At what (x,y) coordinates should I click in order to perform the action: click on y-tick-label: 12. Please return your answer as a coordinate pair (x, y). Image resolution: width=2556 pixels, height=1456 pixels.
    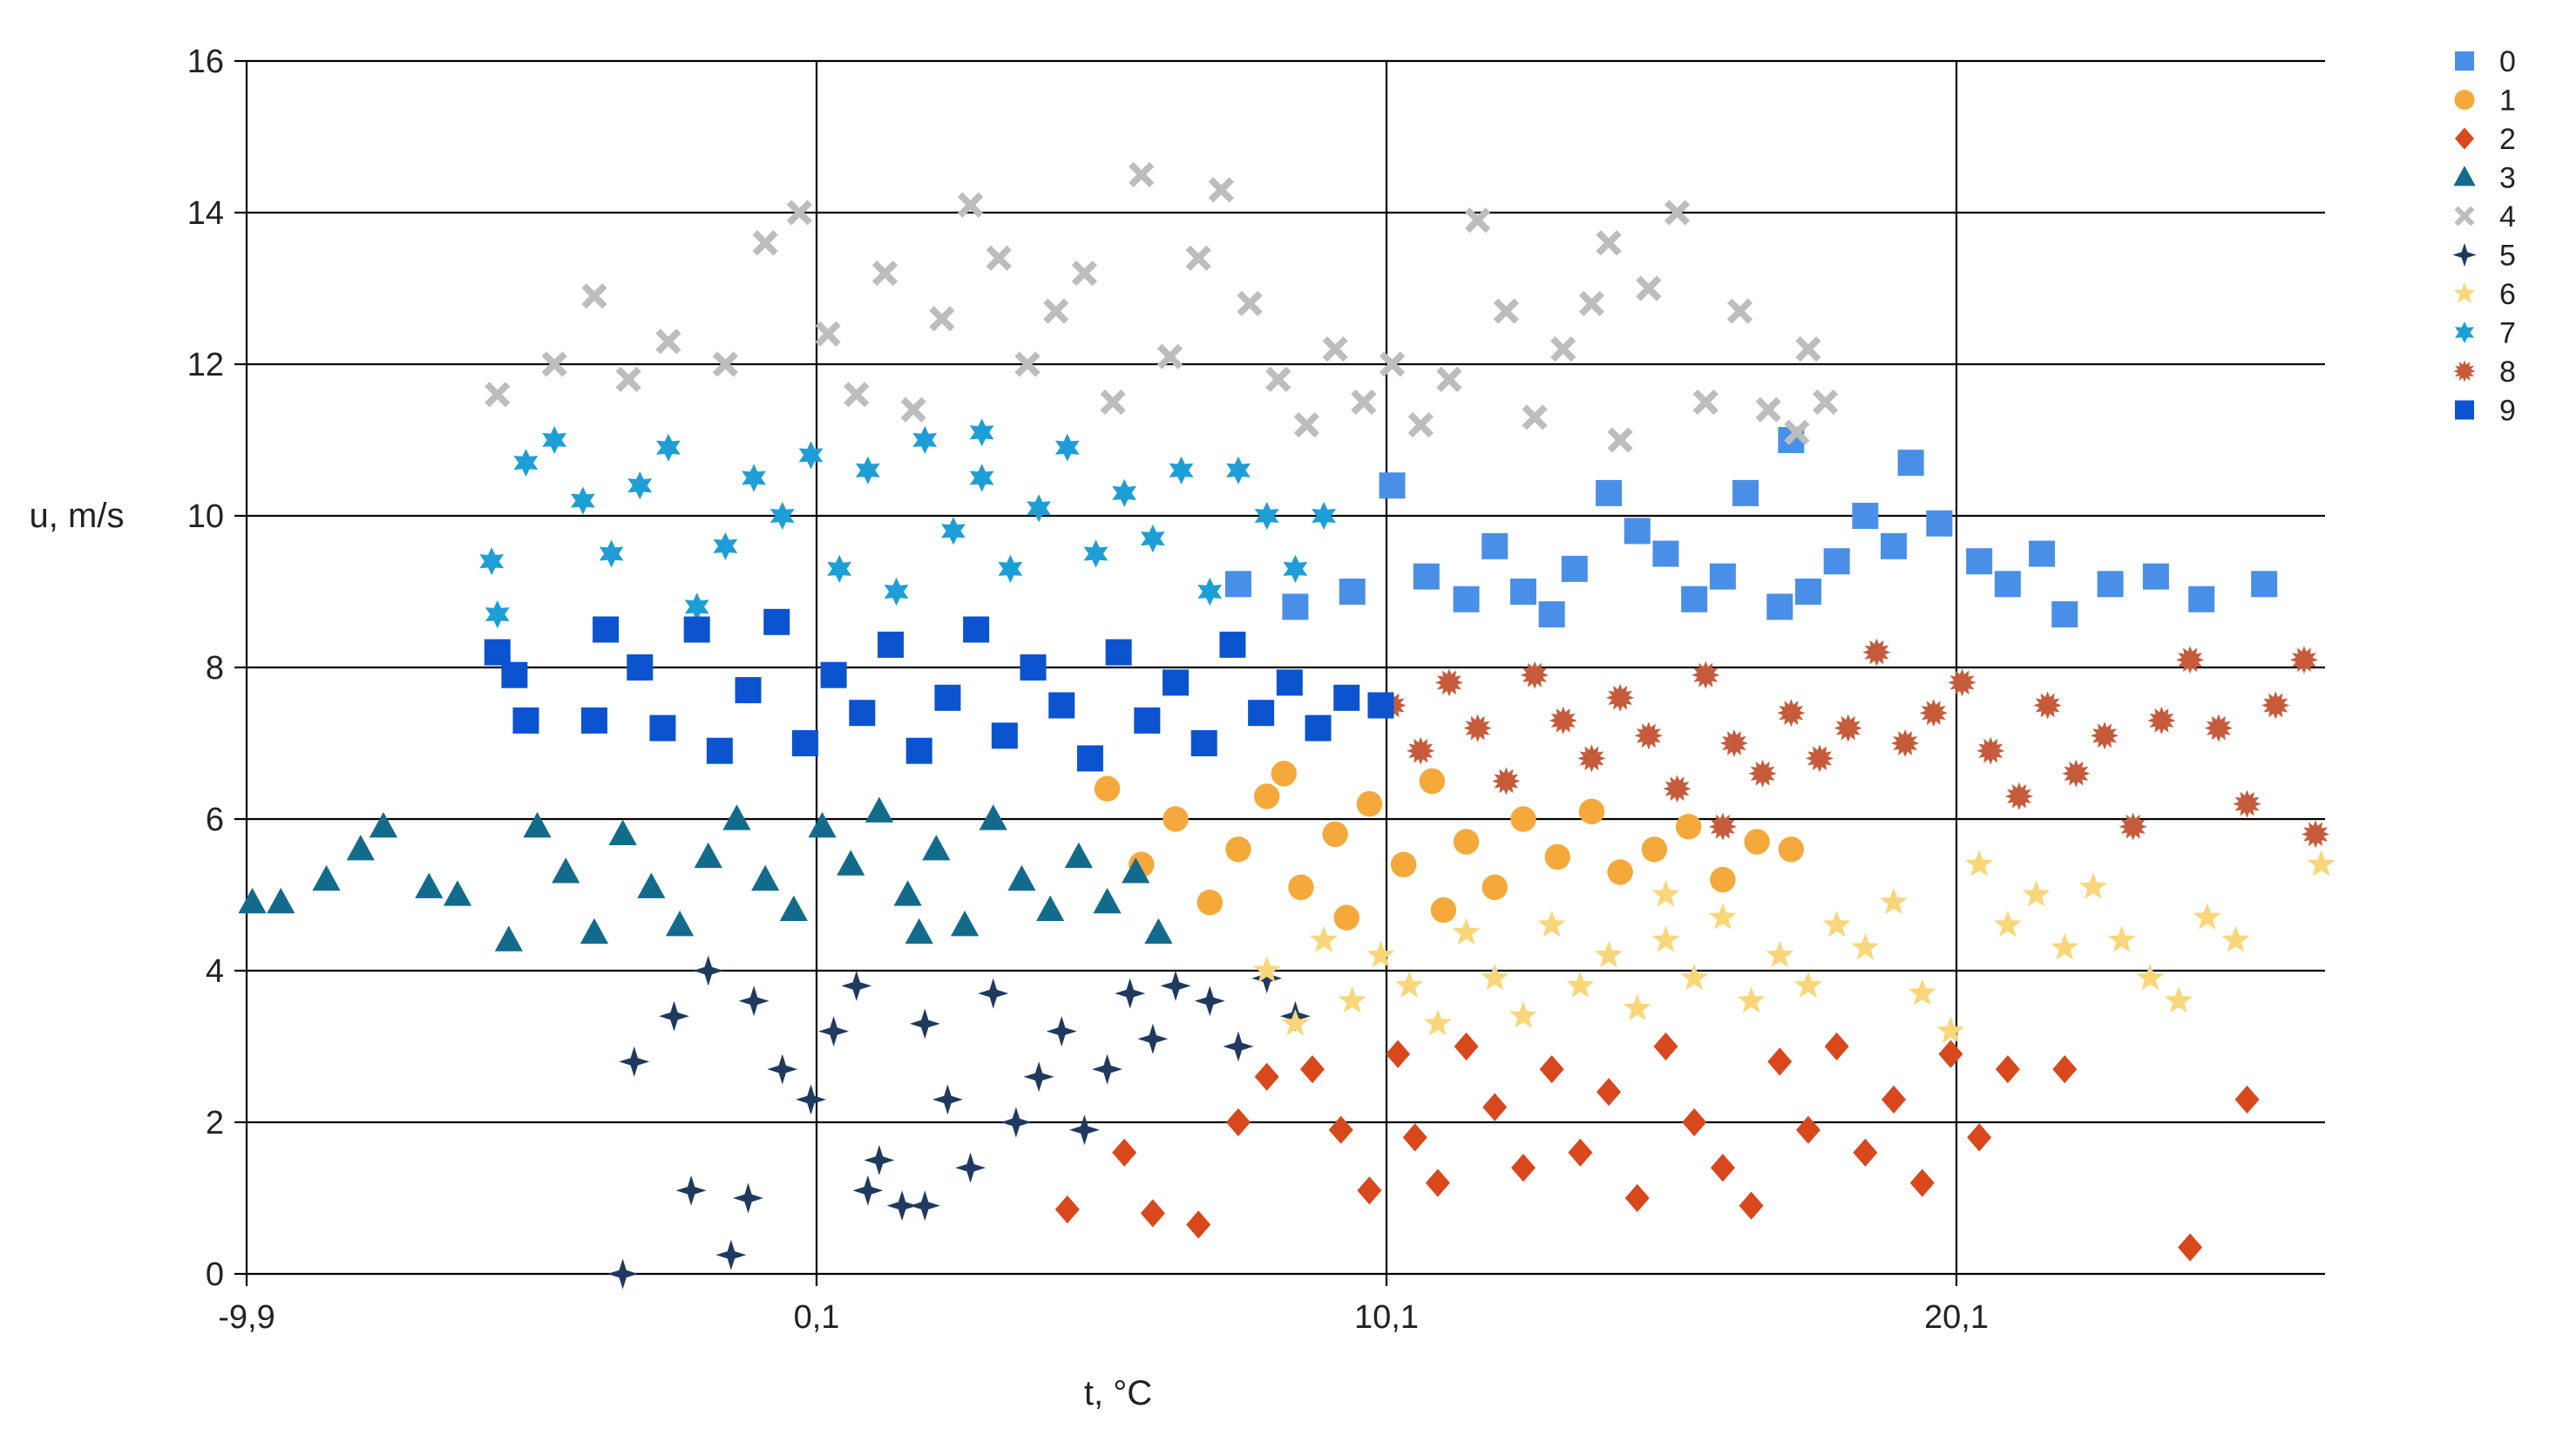
    Looking at the image, I should click on (205, 365).